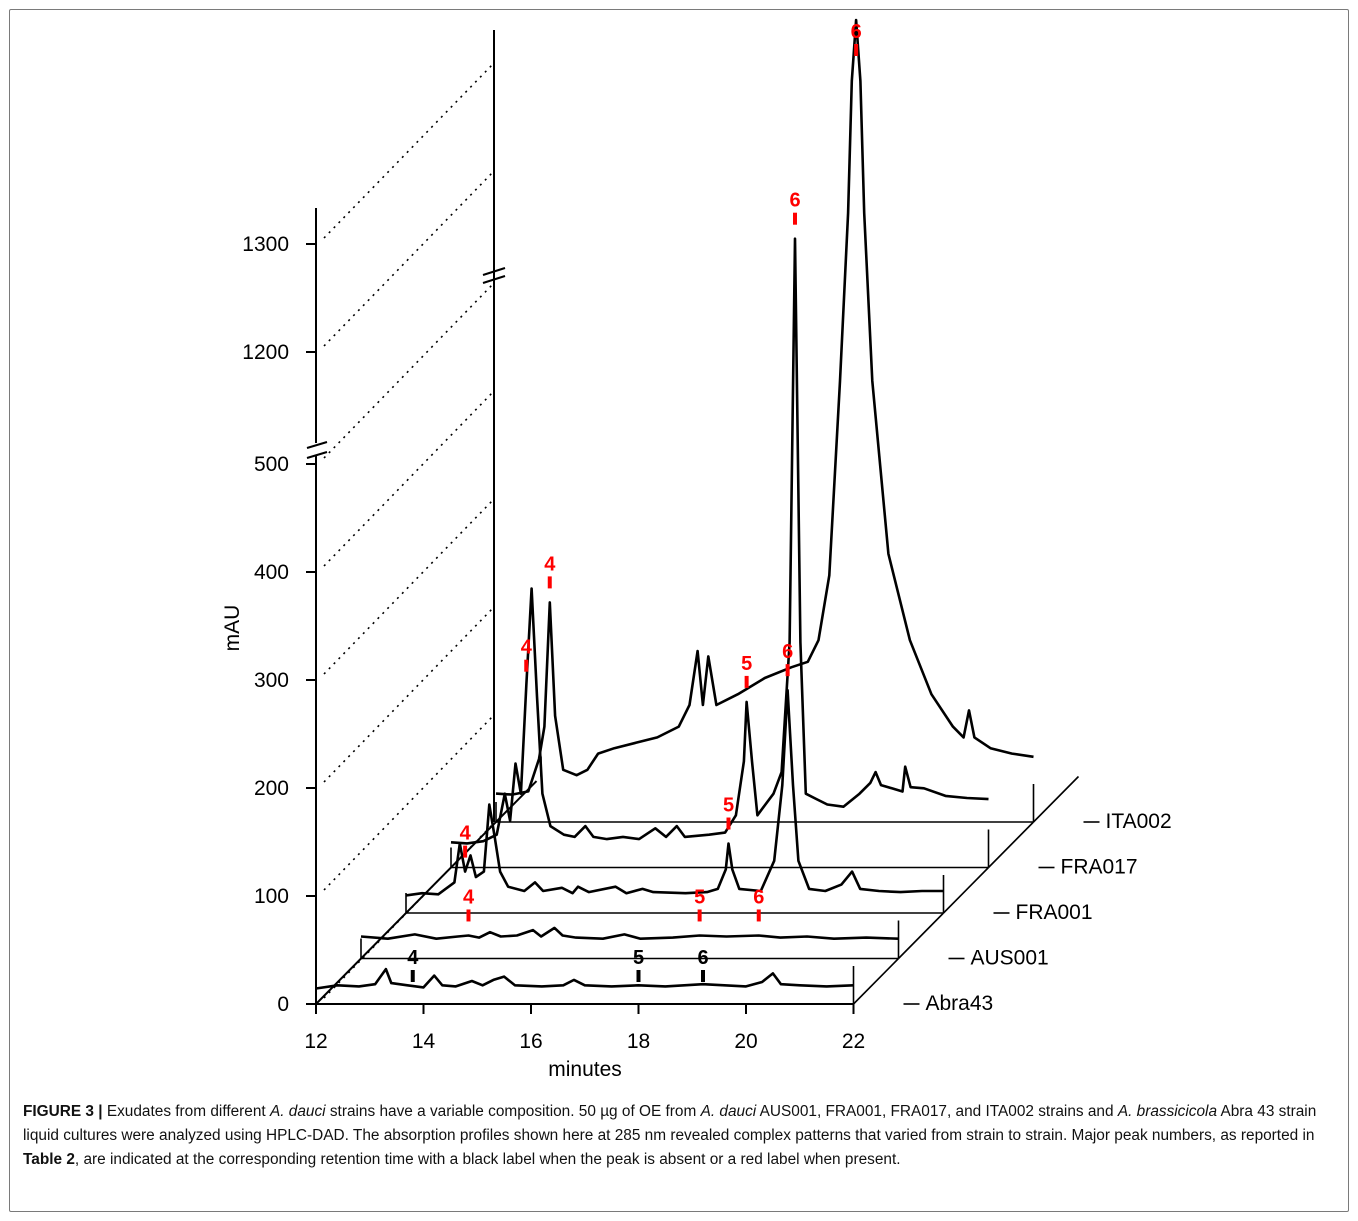 This screenshot has height=1221, width=1358. What do you see at coordinates (728, 1111) in the screenshot?
I see `caption-species-2: A. dauci` at bounding box center [728, 1111].